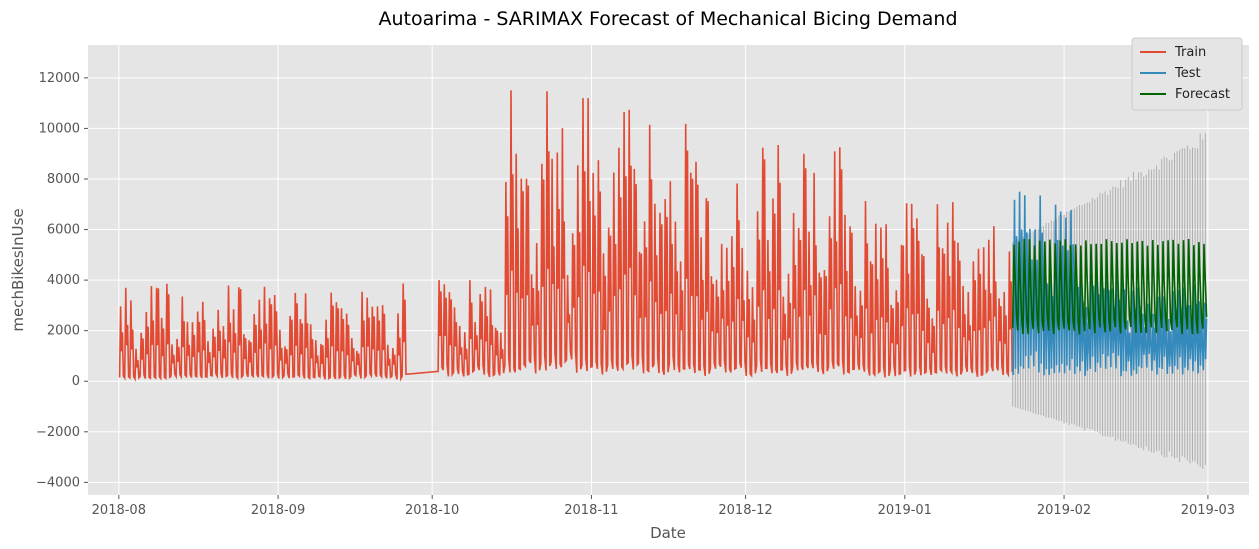 Image resolution: width=1259 pixels, height=549 pixels. Describe the element at coordinates (63, 280) in the screenshot. I see `y-tick-label: 4000` at that location.